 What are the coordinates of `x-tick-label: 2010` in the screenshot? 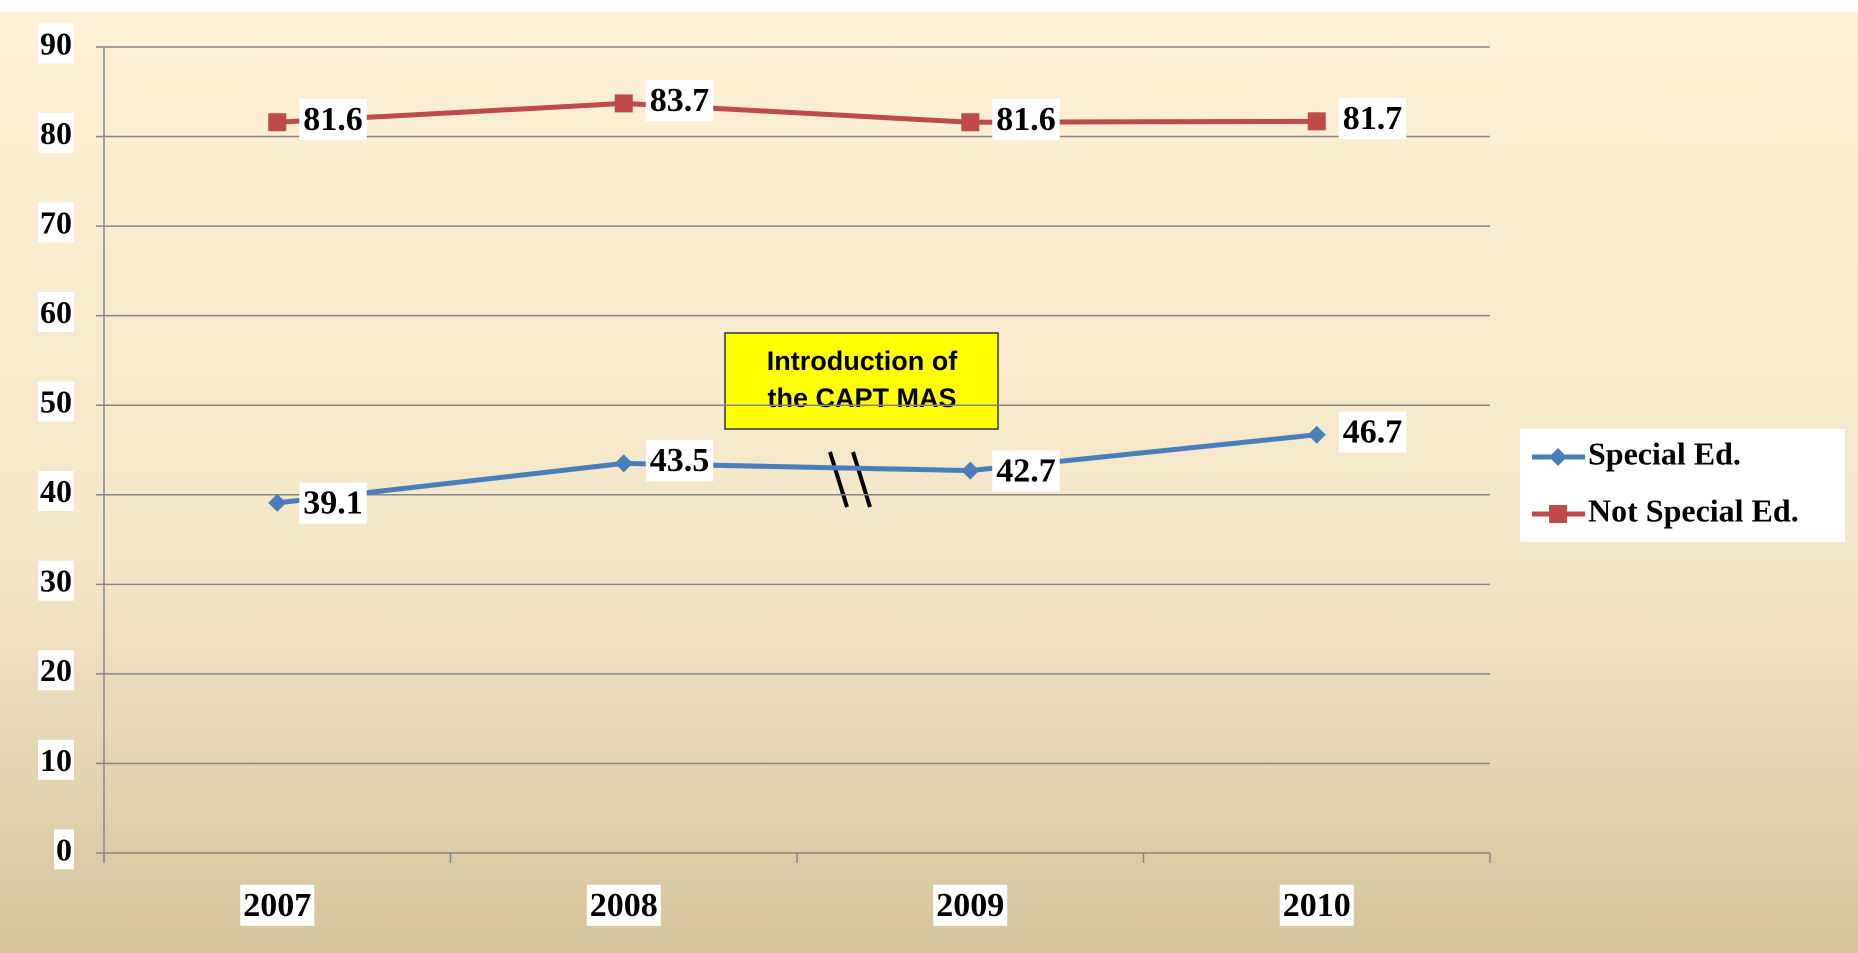 It's located at (1317, 905).